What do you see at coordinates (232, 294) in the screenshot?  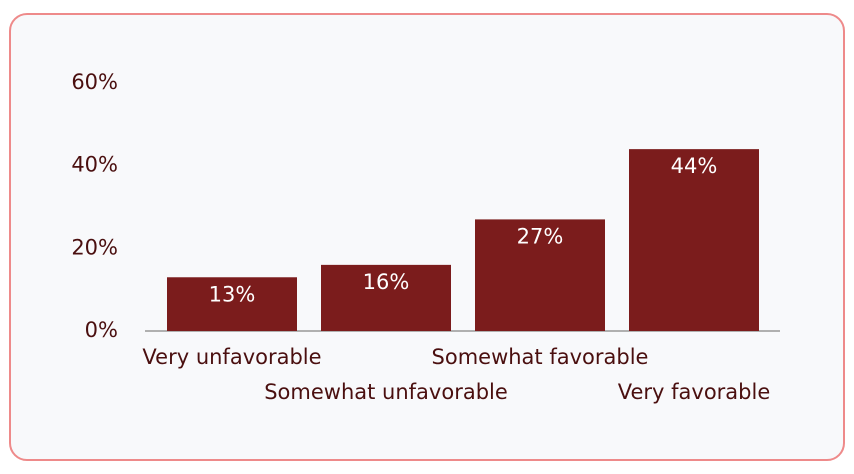 I see `value-label: 13%` at bounding box center [232, 294].